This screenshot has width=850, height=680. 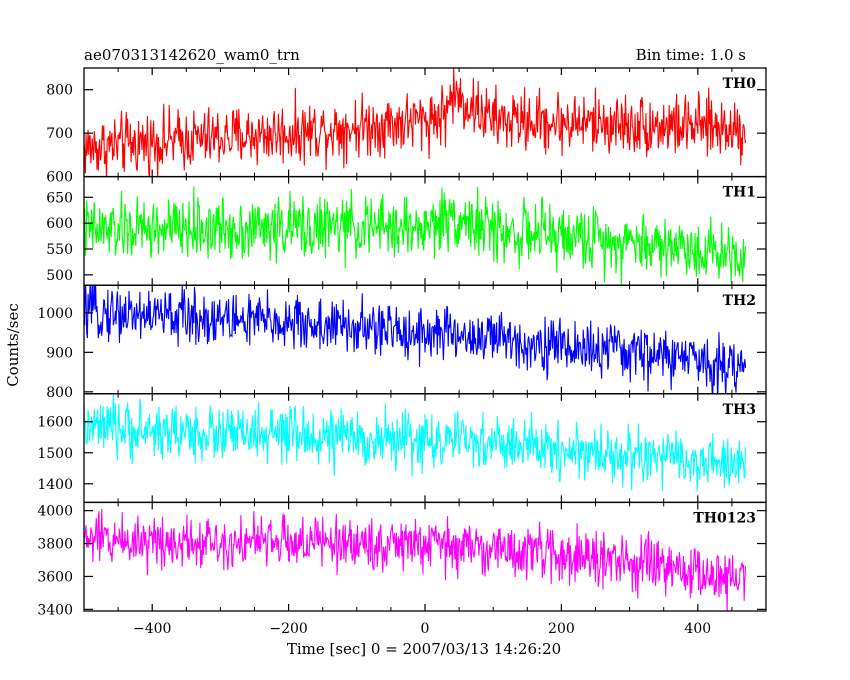 What do you see at coordinates (415, 559) in the screenshot?
I see `series-line-th0123` at bounding box center [415, 559].